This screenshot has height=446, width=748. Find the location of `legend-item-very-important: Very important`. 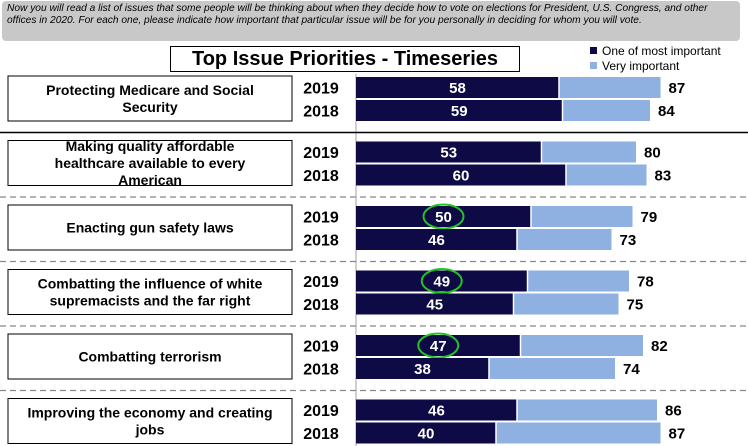

legend-item-very-important: Very important is located at coordinates (655, 65).